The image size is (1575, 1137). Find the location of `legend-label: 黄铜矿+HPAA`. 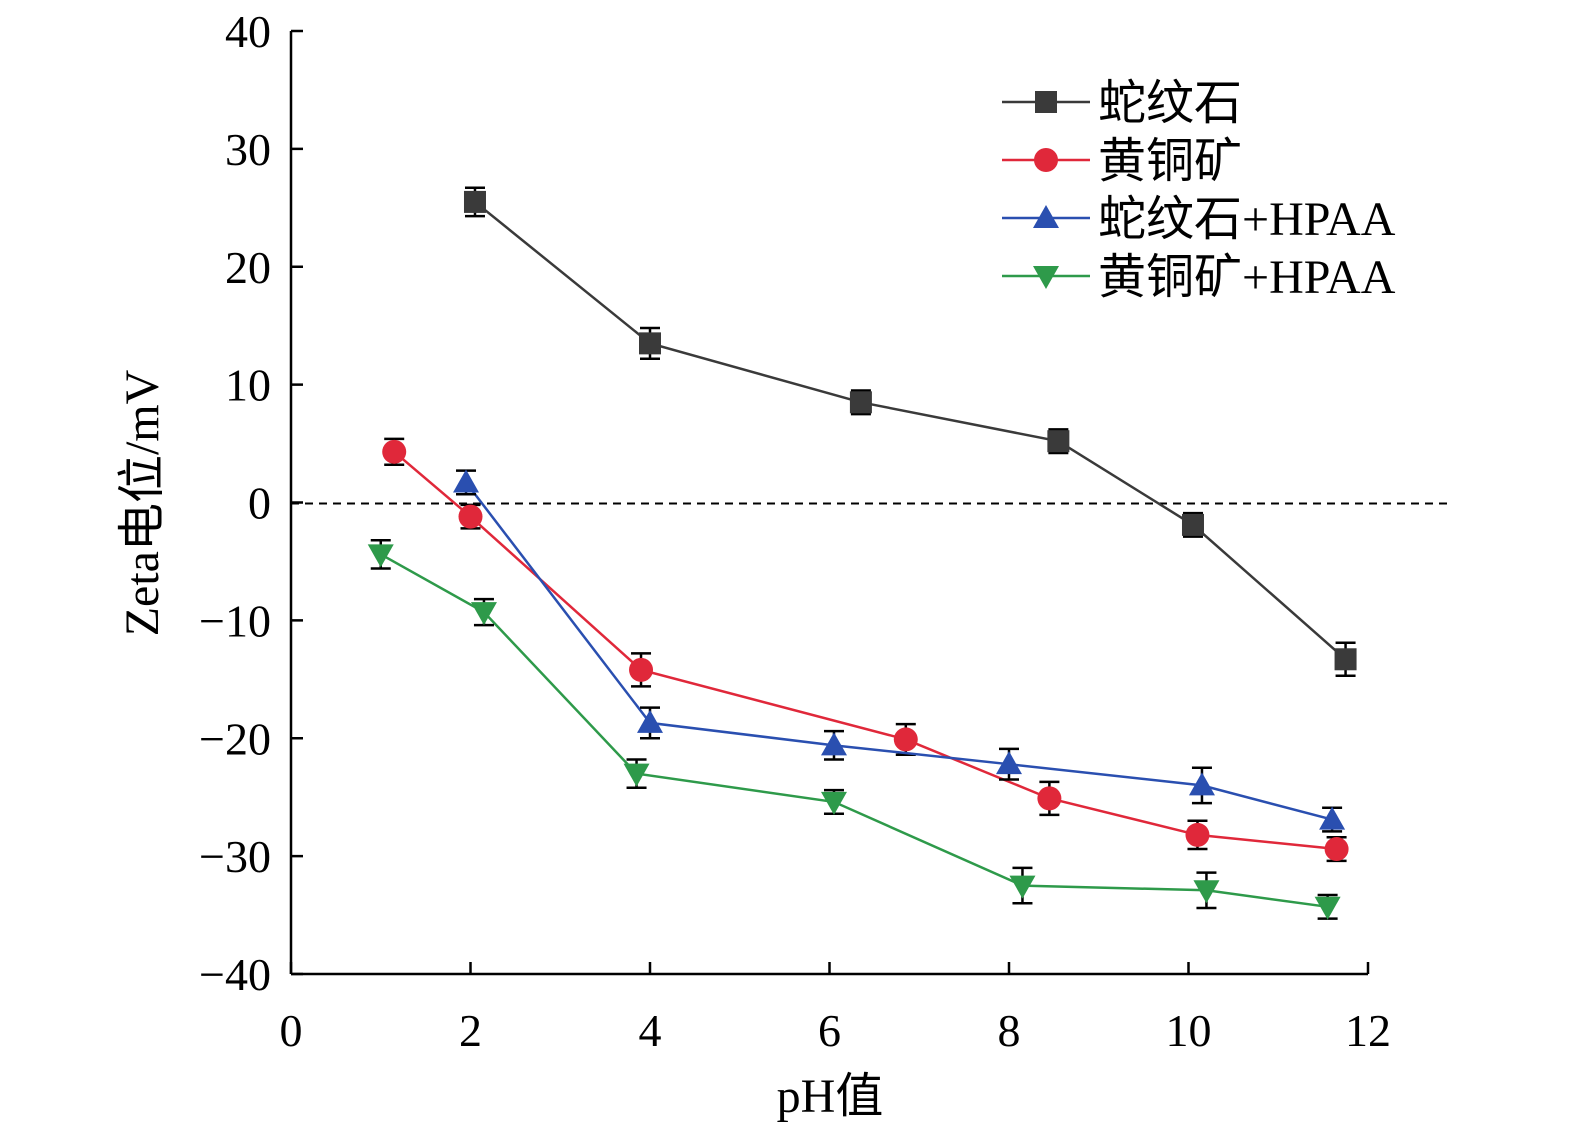

legend-label: 黄铜矿+HPAA is located at coordinates (1247, 277).